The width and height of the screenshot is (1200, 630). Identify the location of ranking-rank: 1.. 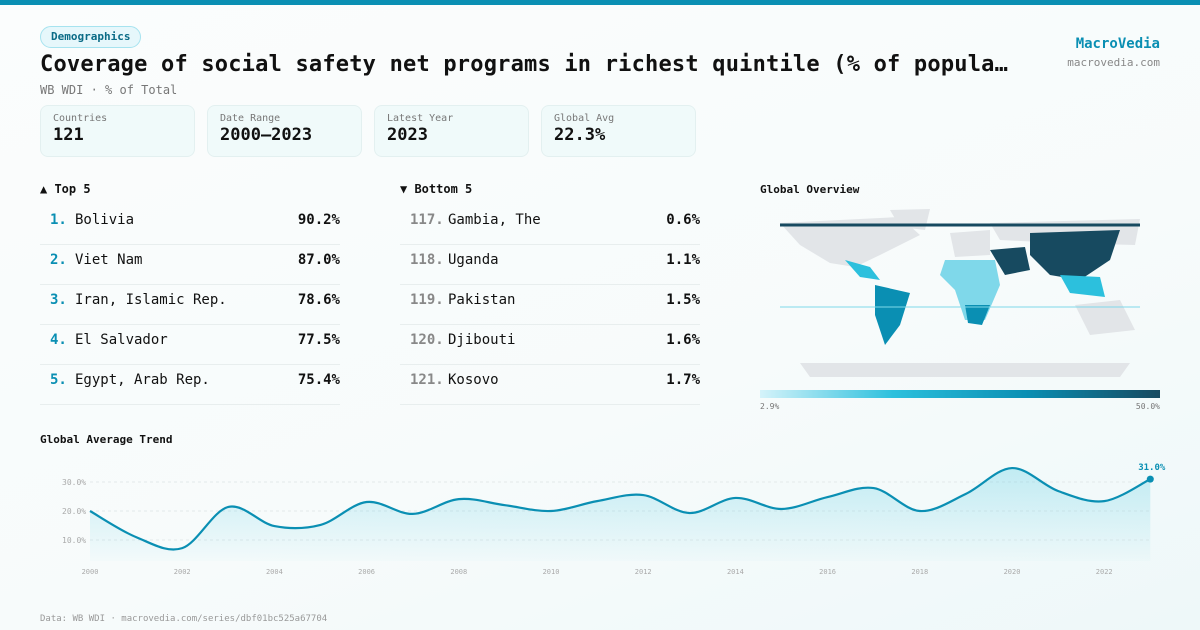
(58, 220).